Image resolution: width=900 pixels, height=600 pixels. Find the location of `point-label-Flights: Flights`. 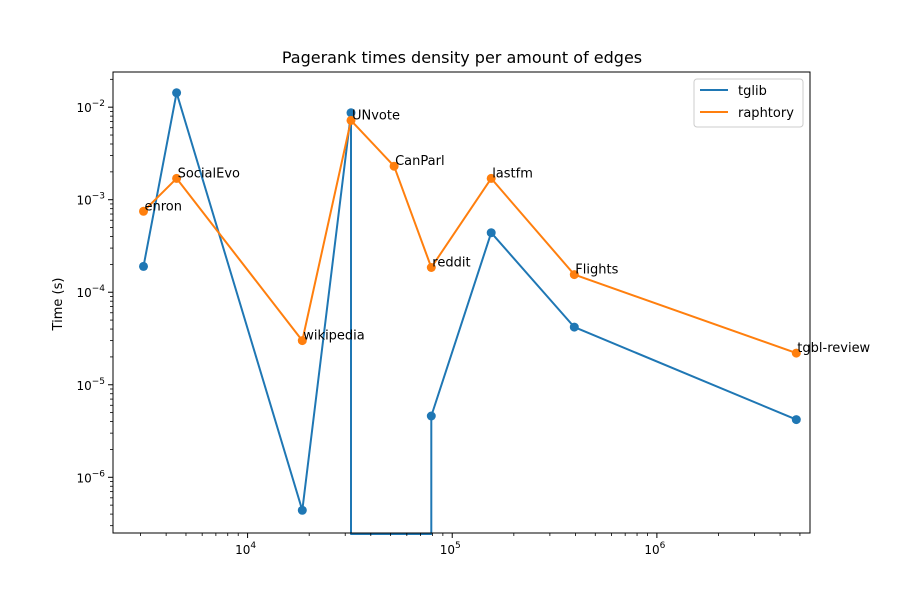

point-label-Flights: Flights is located at coordinates (596, 270).